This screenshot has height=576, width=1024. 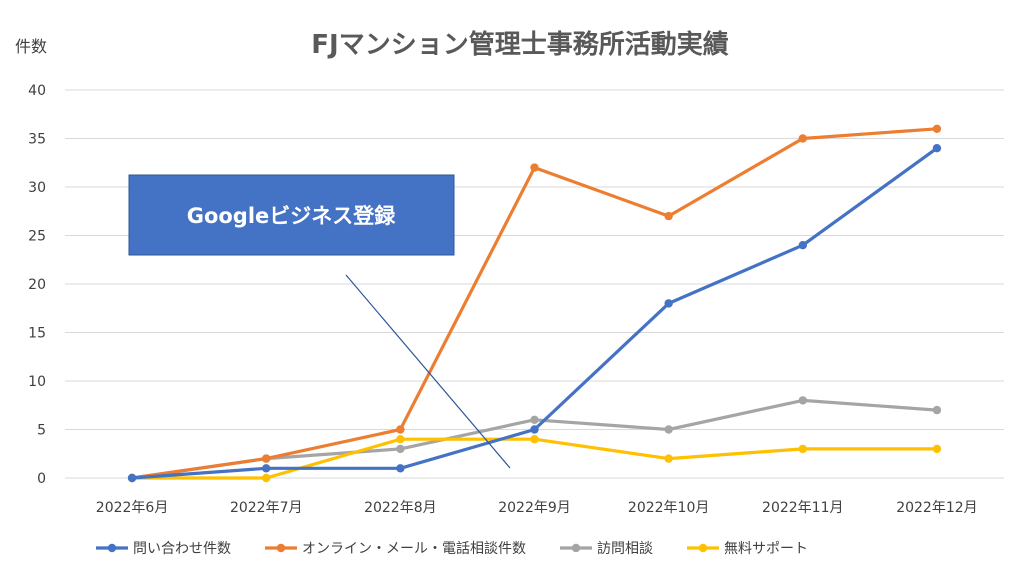 I want to click on y-tick-label: 0, so click(x=41, y=479).